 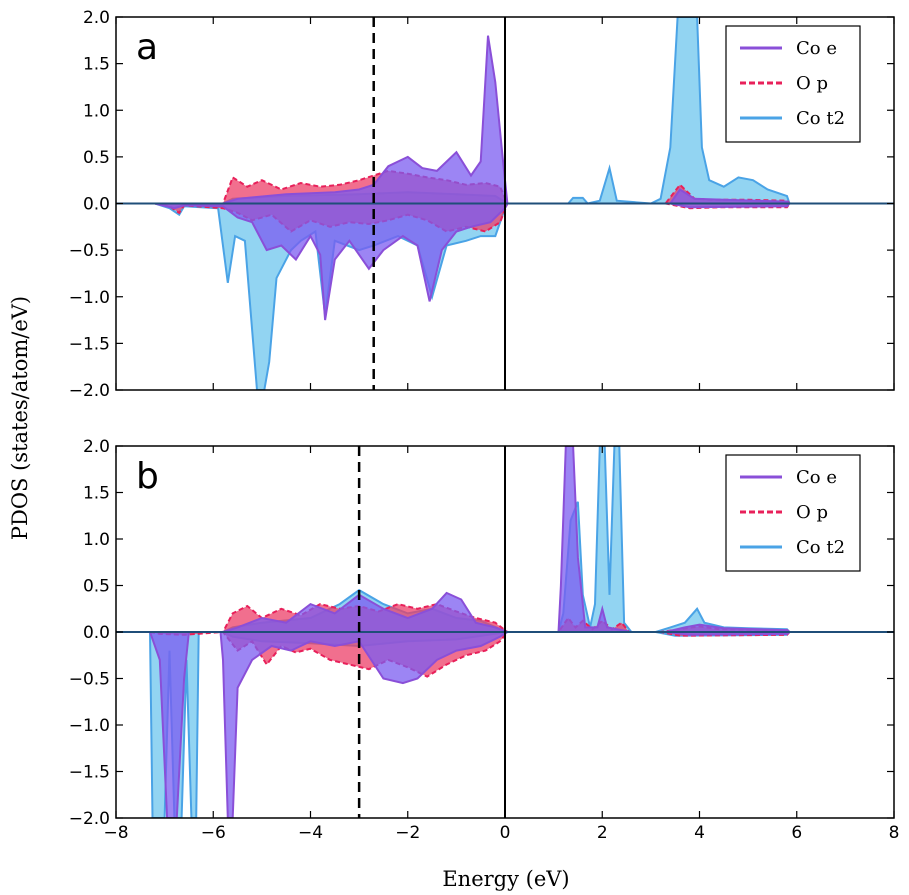 What do you see at coordinates (894, 833) in the screenshot?
I see `x-tick-label: 8` at bounding box center [894, 833].